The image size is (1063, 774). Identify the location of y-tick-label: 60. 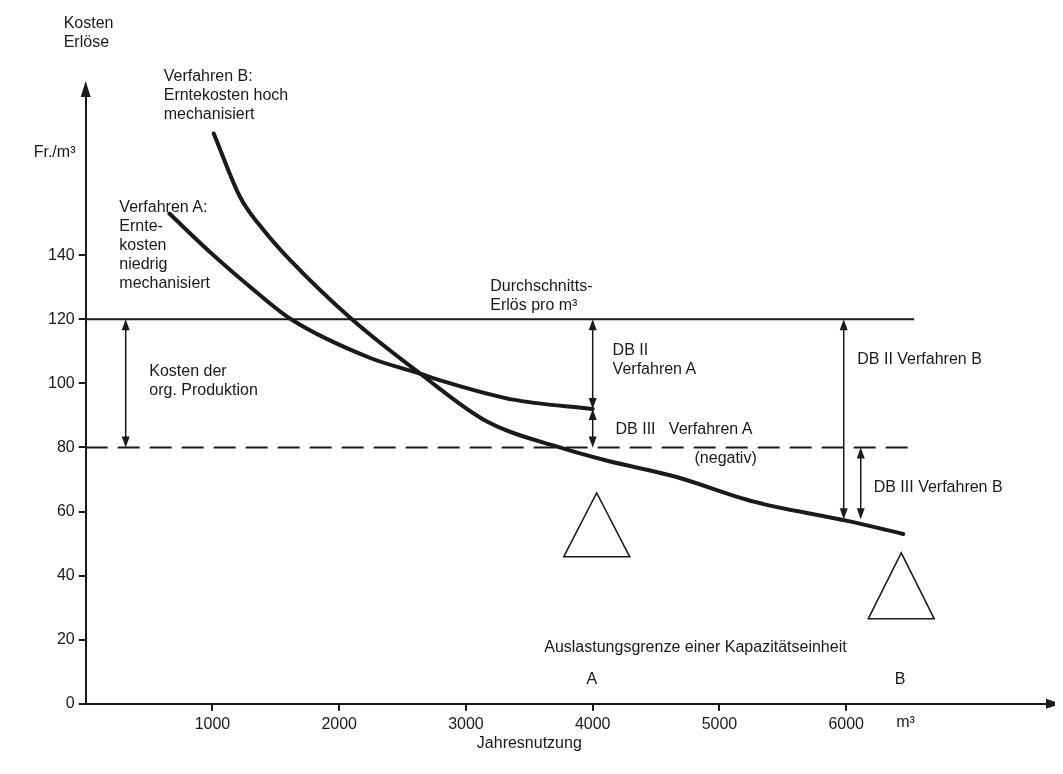
(65, 510).